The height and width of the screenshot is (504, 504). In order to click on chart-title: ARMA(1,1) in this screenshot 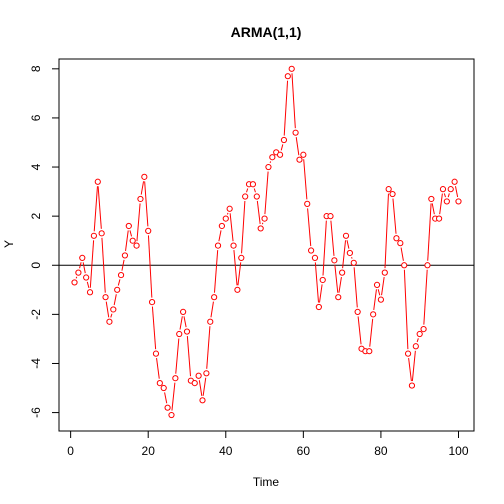, I will do `click(266, 32)`.